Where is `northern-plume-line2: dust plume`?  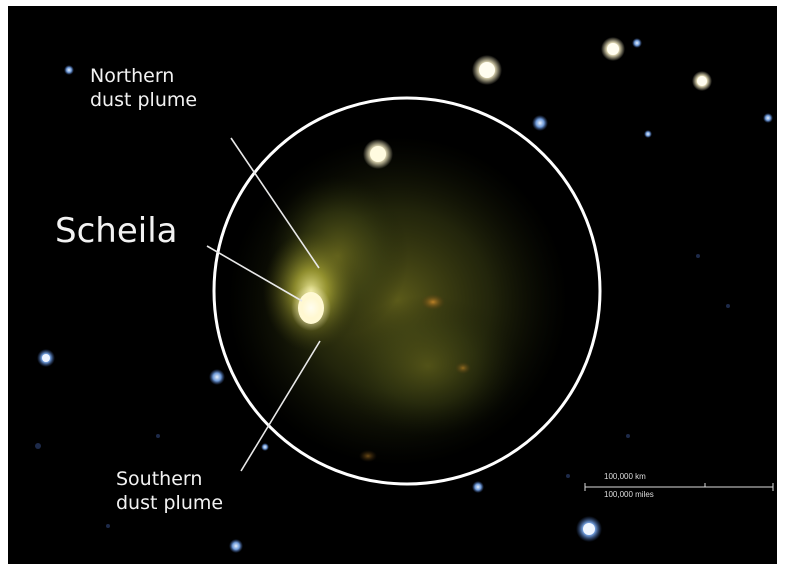
northern-plume-line2: dust plume is located at coordinates (144, 100).